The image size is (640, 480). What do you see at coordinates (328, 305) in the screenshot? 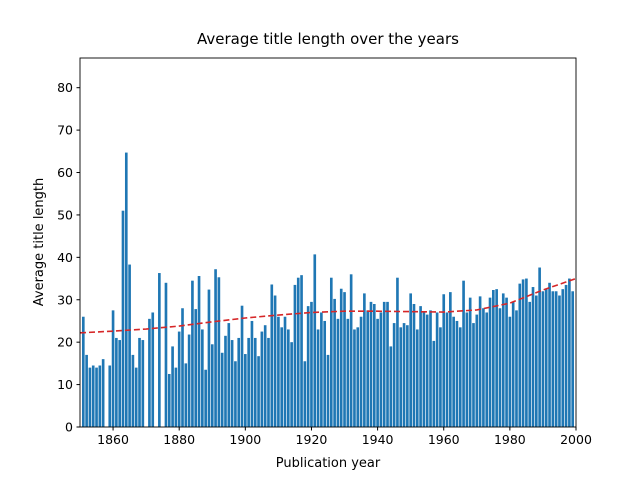
I see `trend-line` at bounding box center [328, 305].